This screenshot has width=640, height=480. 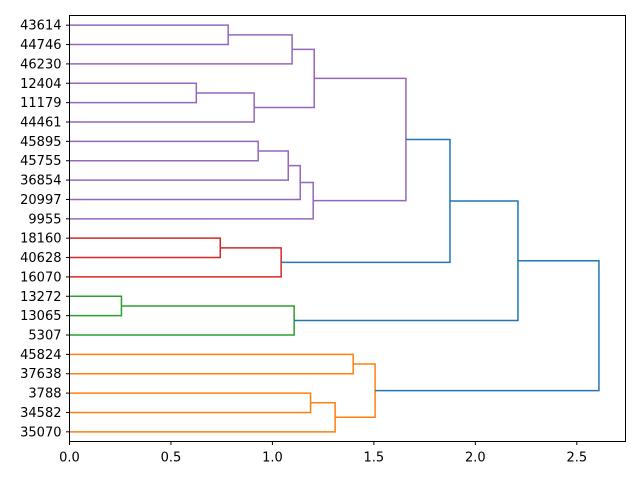 I want to click on leaf-label: 44461, so click(x=40, y=123).